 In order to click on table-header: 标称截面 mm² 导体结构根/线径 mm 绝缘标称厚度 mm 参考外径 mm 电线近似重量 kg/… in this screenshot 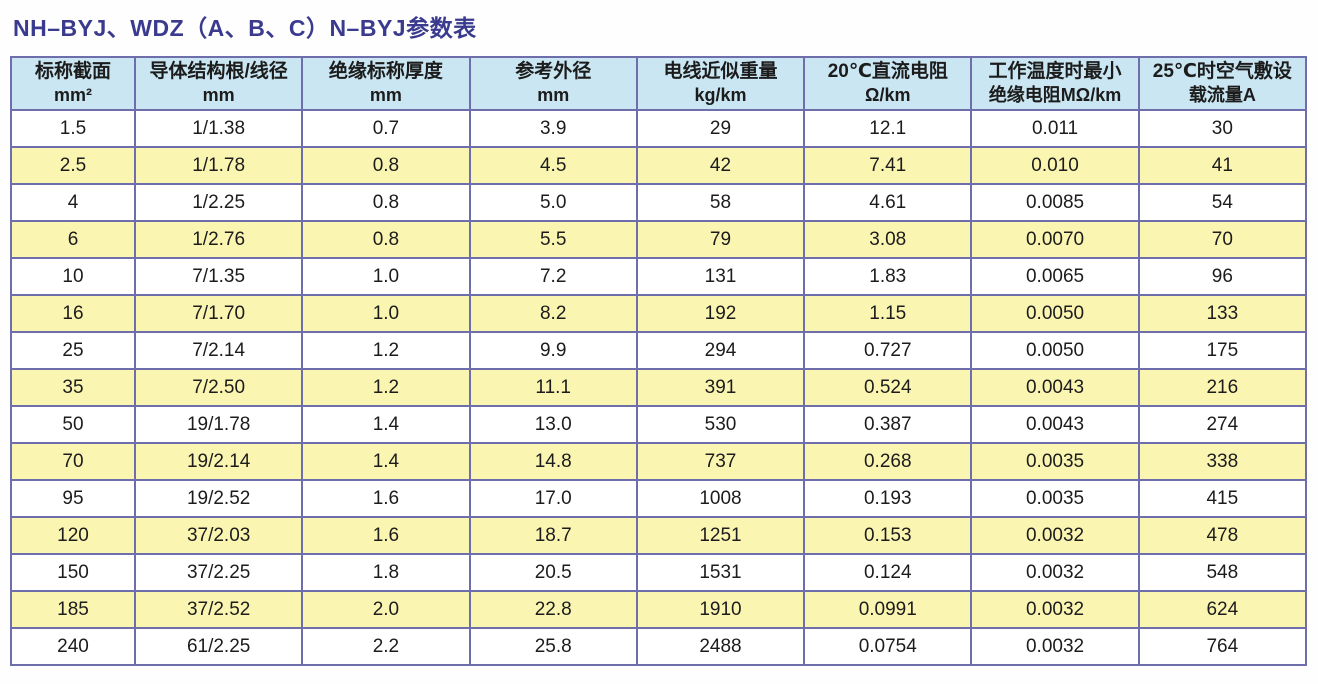, I will do `click(659, 83)`.